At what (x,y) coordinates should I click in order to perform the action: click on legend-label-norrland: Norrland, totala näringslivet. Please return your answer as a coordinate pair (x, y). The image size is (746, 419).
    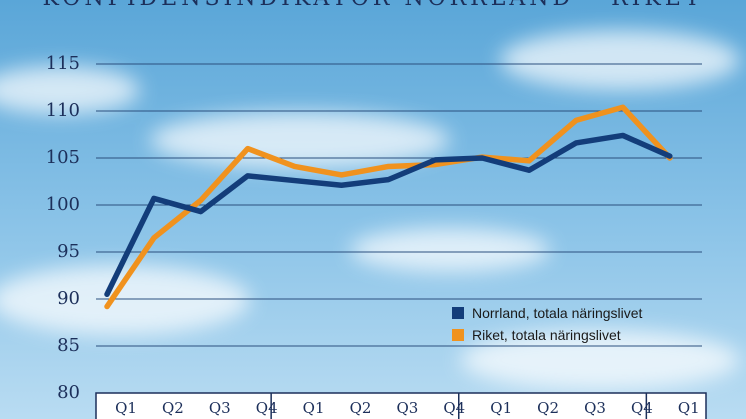
    Looking at the image, I should click on (557, 313).